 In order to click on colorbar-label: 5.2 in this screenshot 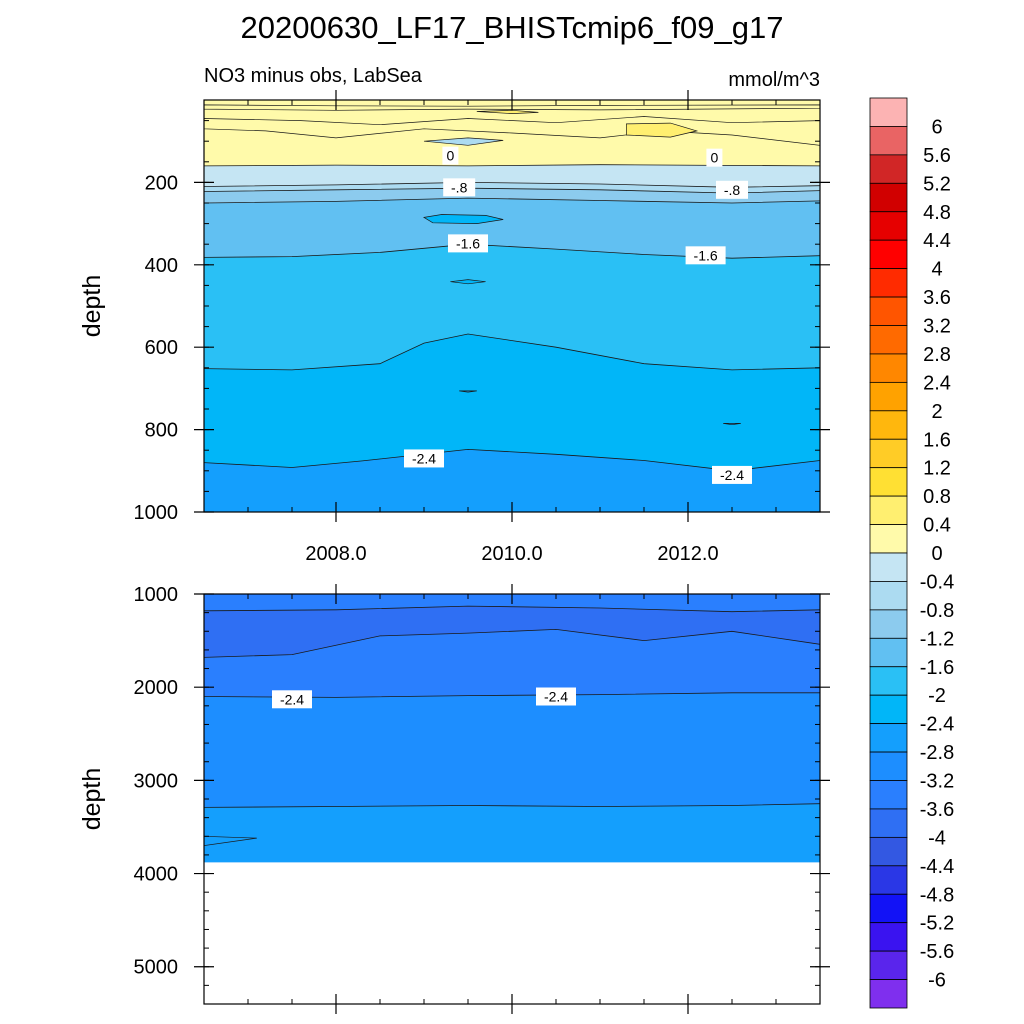, I will do `click(937, 184)`.